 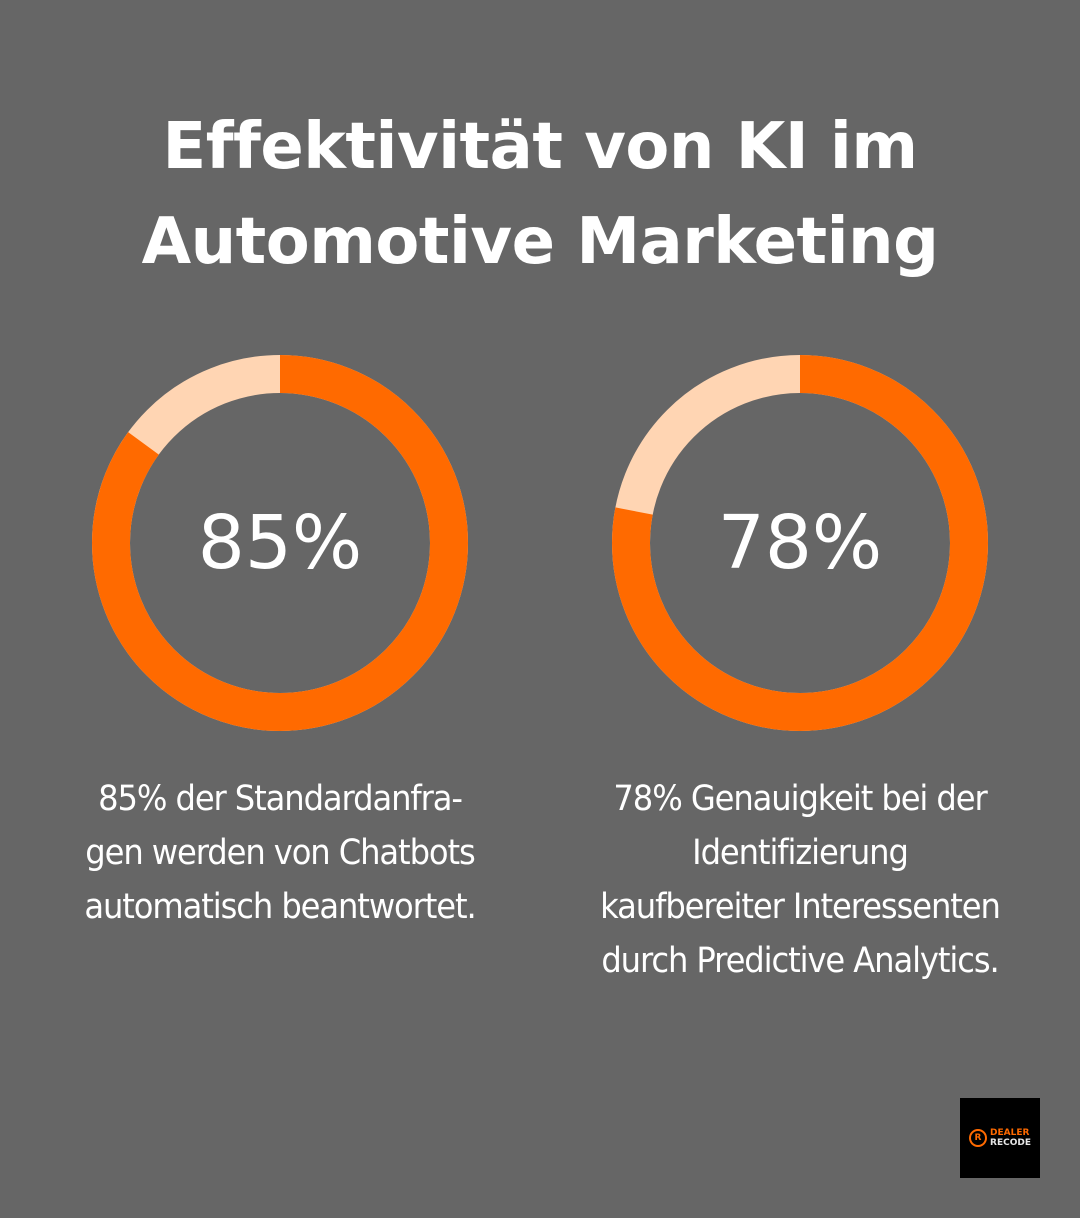 I want to click on caption-line: kaufbereiter Interessenten, so click(x=800, y=907).